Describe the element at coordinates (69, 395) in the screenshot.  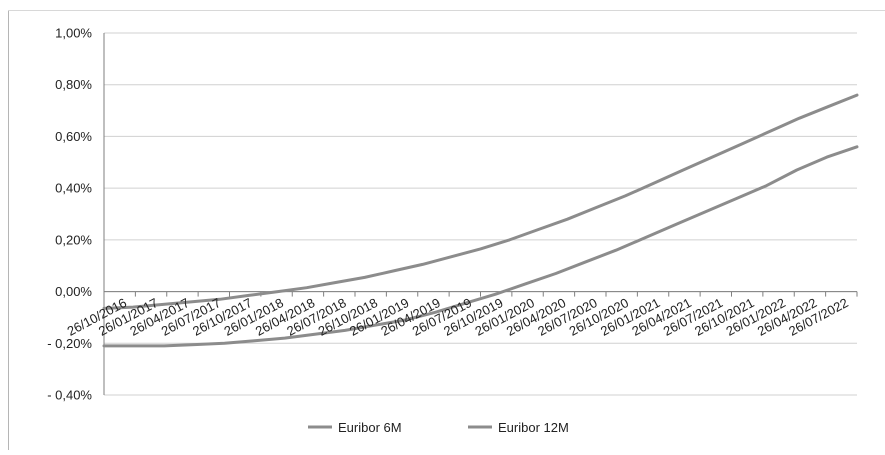
I see `y-tick-label: - 0,40%` at that location.